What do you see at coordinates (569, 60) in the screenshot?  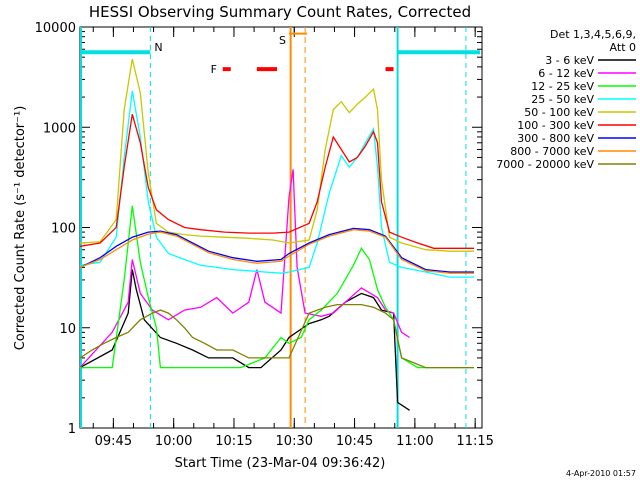 I see `legend-entry-label: 3 - 6 keV` at bounding box center [569, 60].